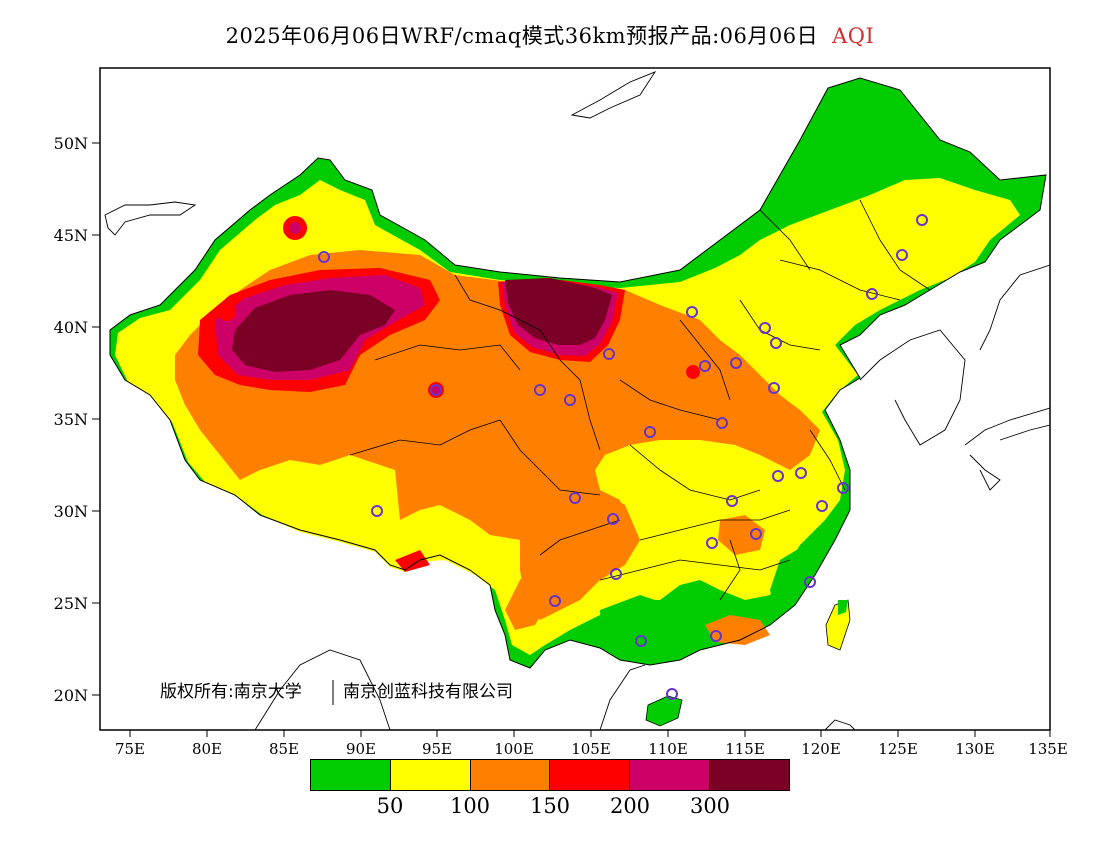 The image size is (1100, 850). I want to click on lon-tick-label: 85E, so click(284, 749).